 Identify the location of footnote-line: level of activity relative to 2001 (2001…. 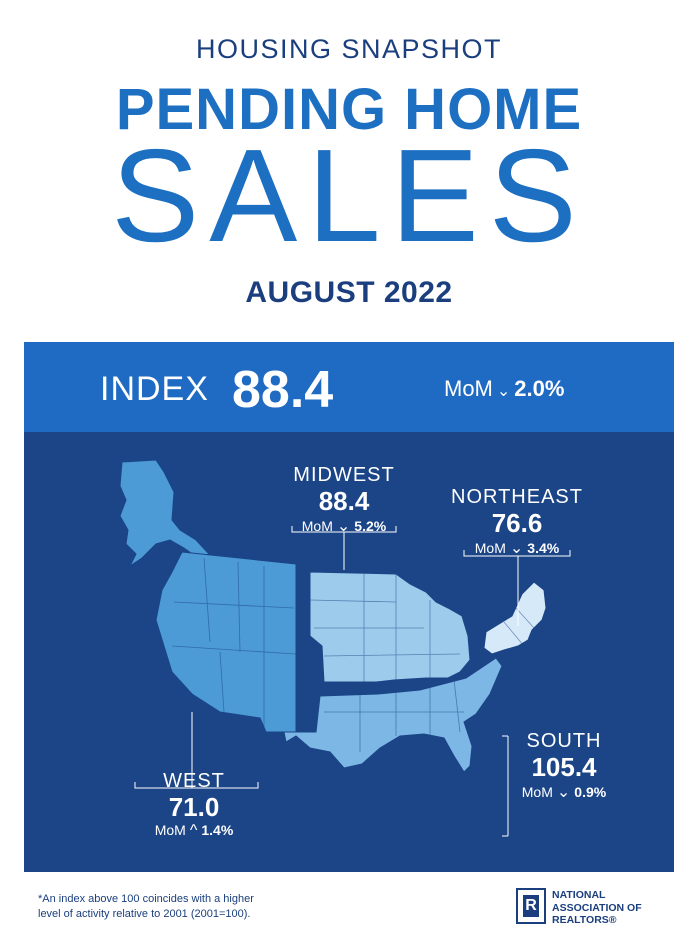
(144, 913).